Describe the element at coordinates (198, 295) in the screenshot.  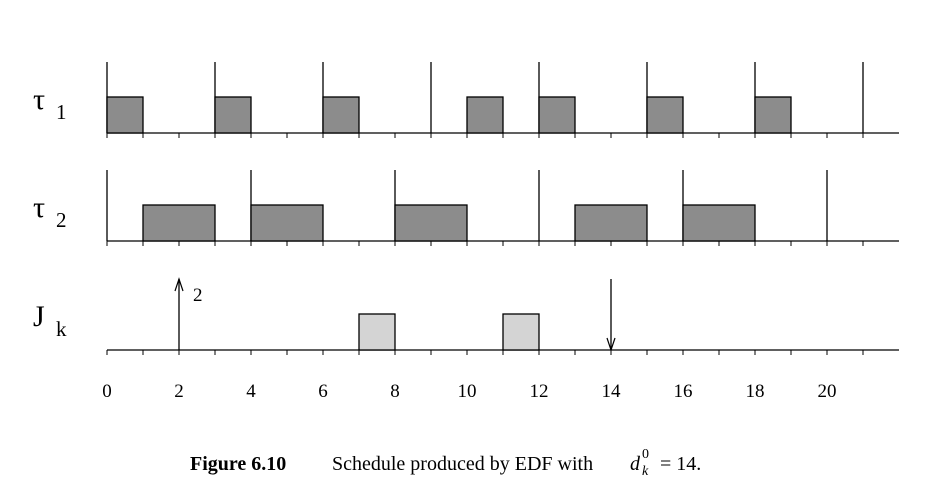
I see `wcet-label: 2` at that location.